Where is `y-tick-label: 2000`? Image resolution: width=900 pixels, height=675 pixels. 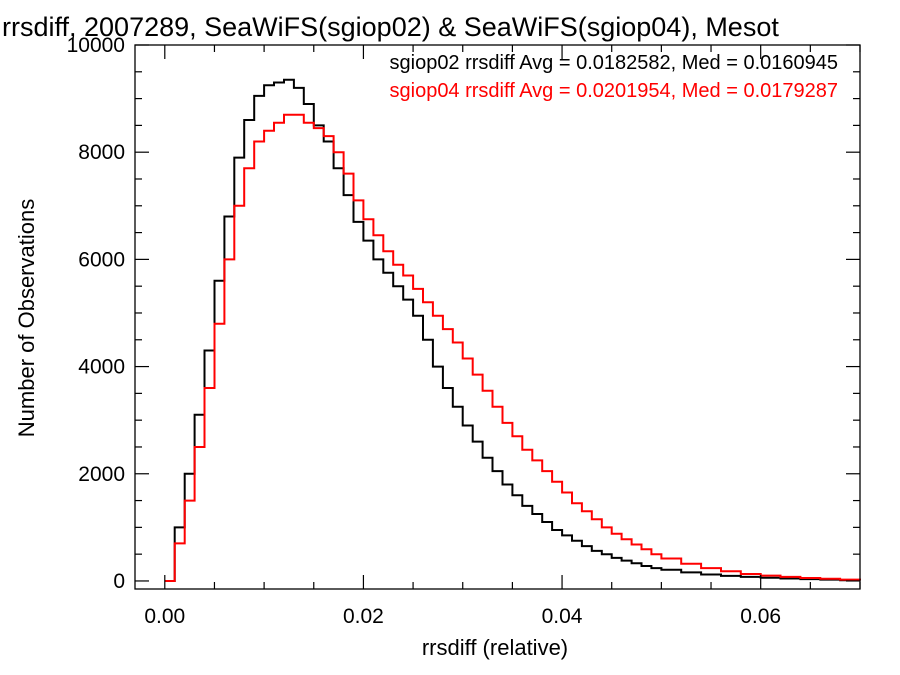
y-tick-label: 2000 is located at coordinates (101, 474).